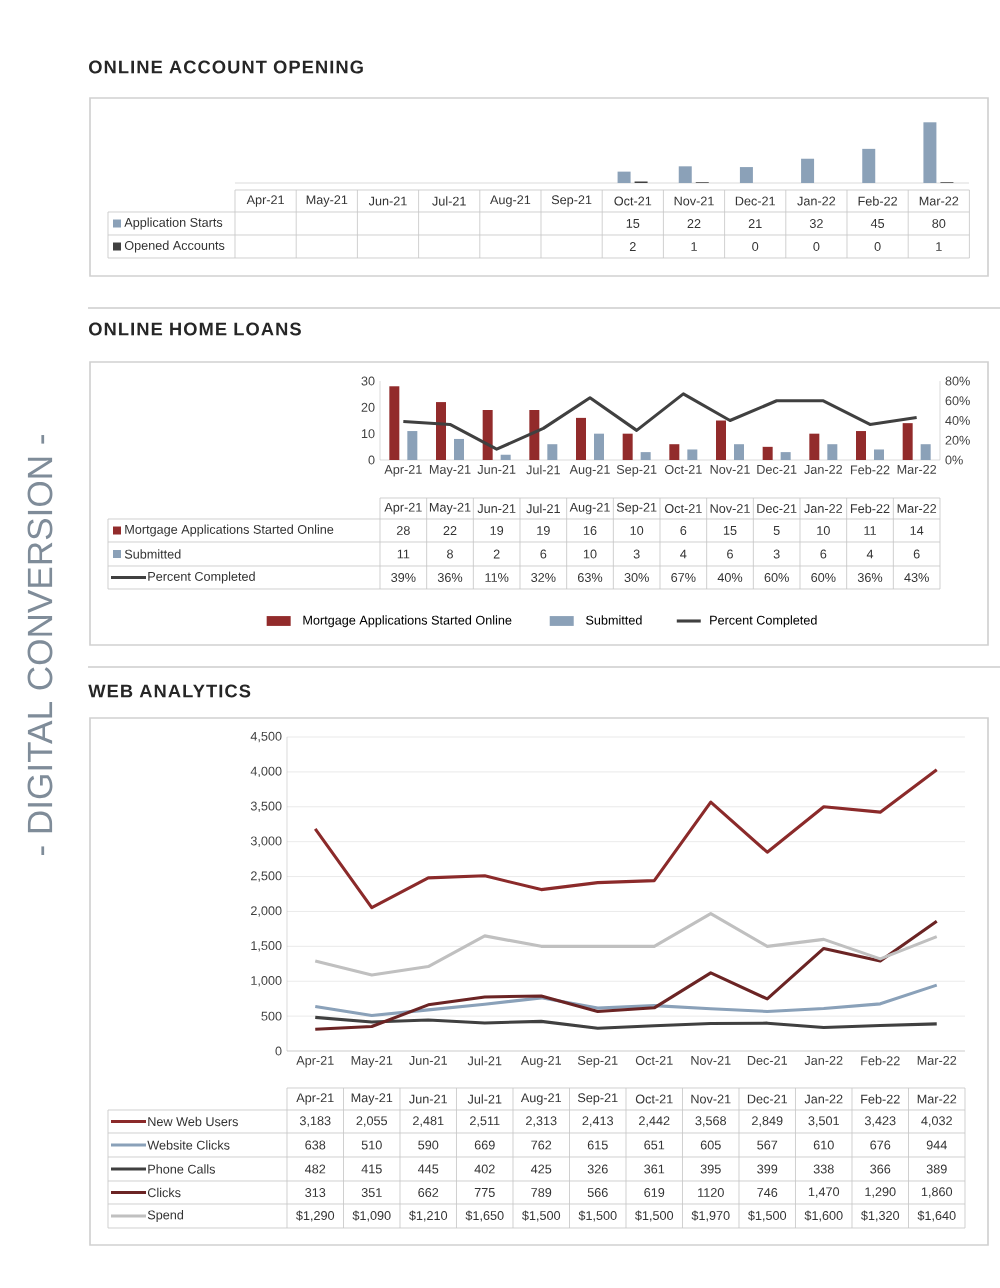  I want to click on data-label: 4,032, so click(936, 1121).